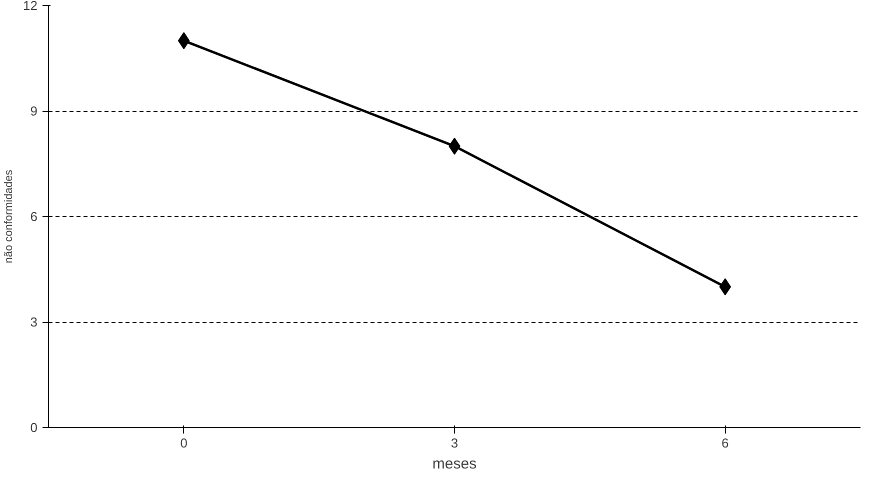  What do you see at coordinates (9, 216) in the screenshot?
I see `y-axis-title: não conformidades` at bounding box center [9, 216].